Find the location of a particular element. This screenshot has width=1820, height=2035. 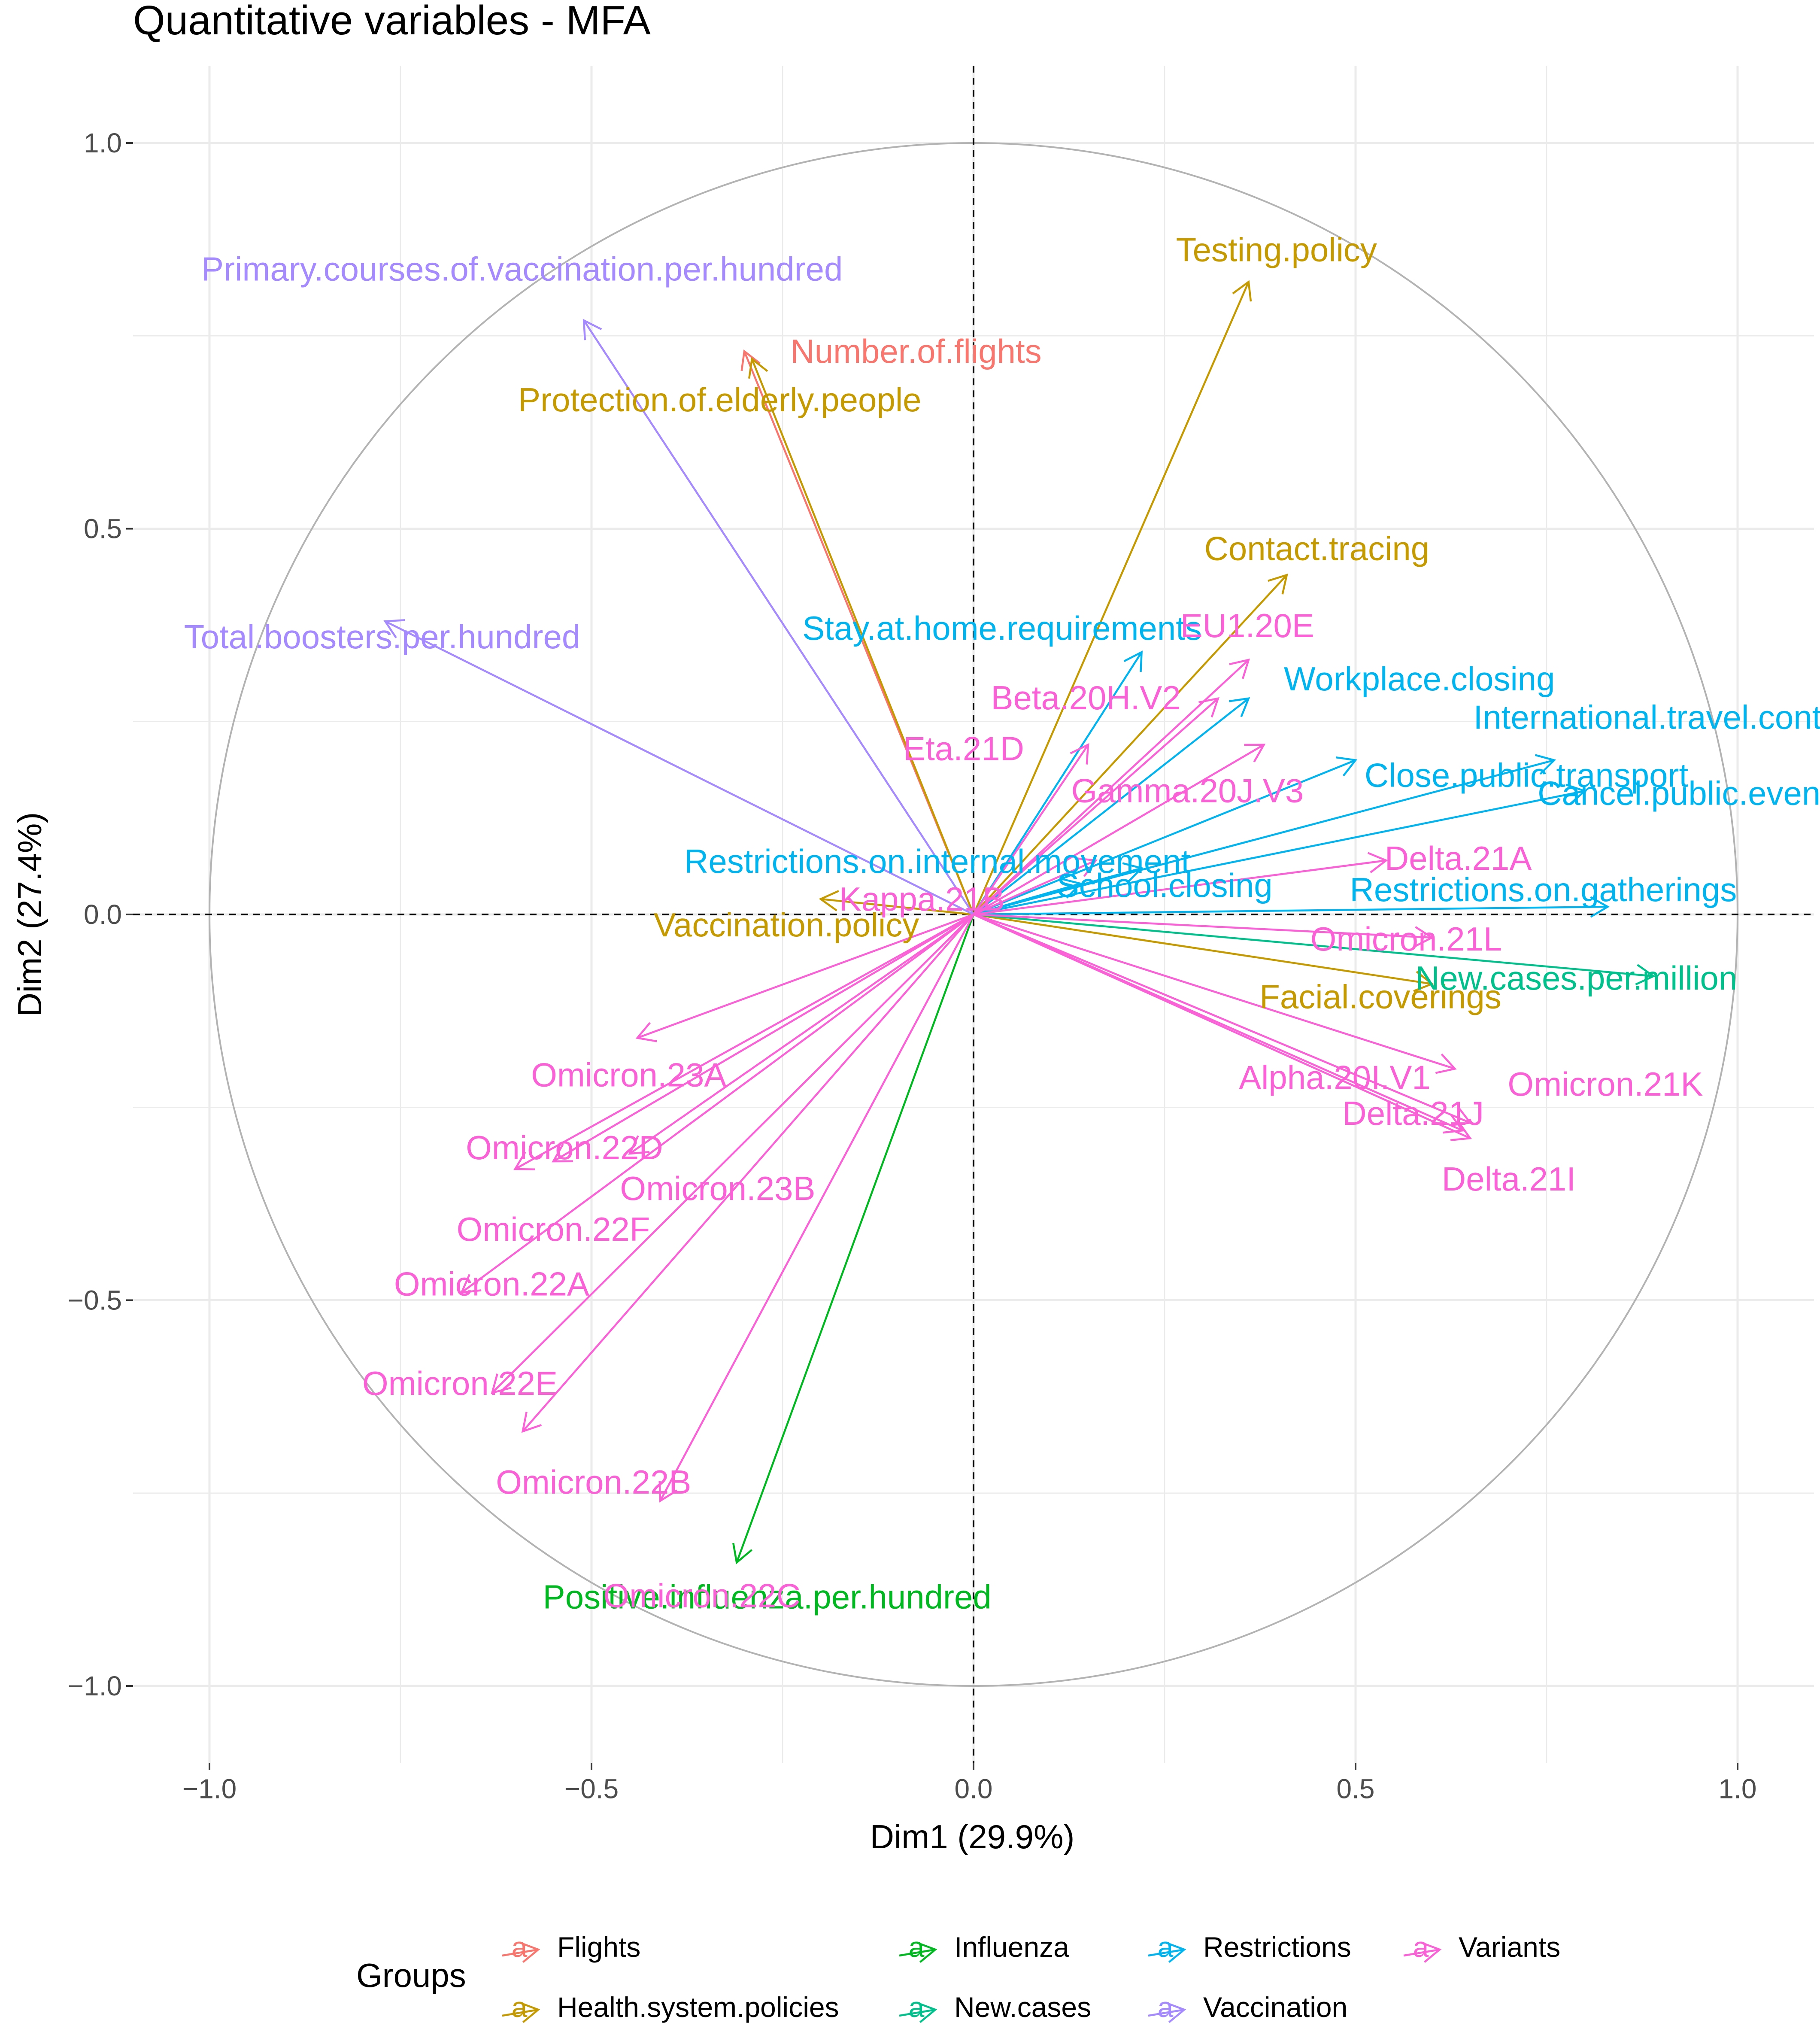

label-protection-of-elderly-people: Protection.of.elderly.people is located at coordinates (720, 400).